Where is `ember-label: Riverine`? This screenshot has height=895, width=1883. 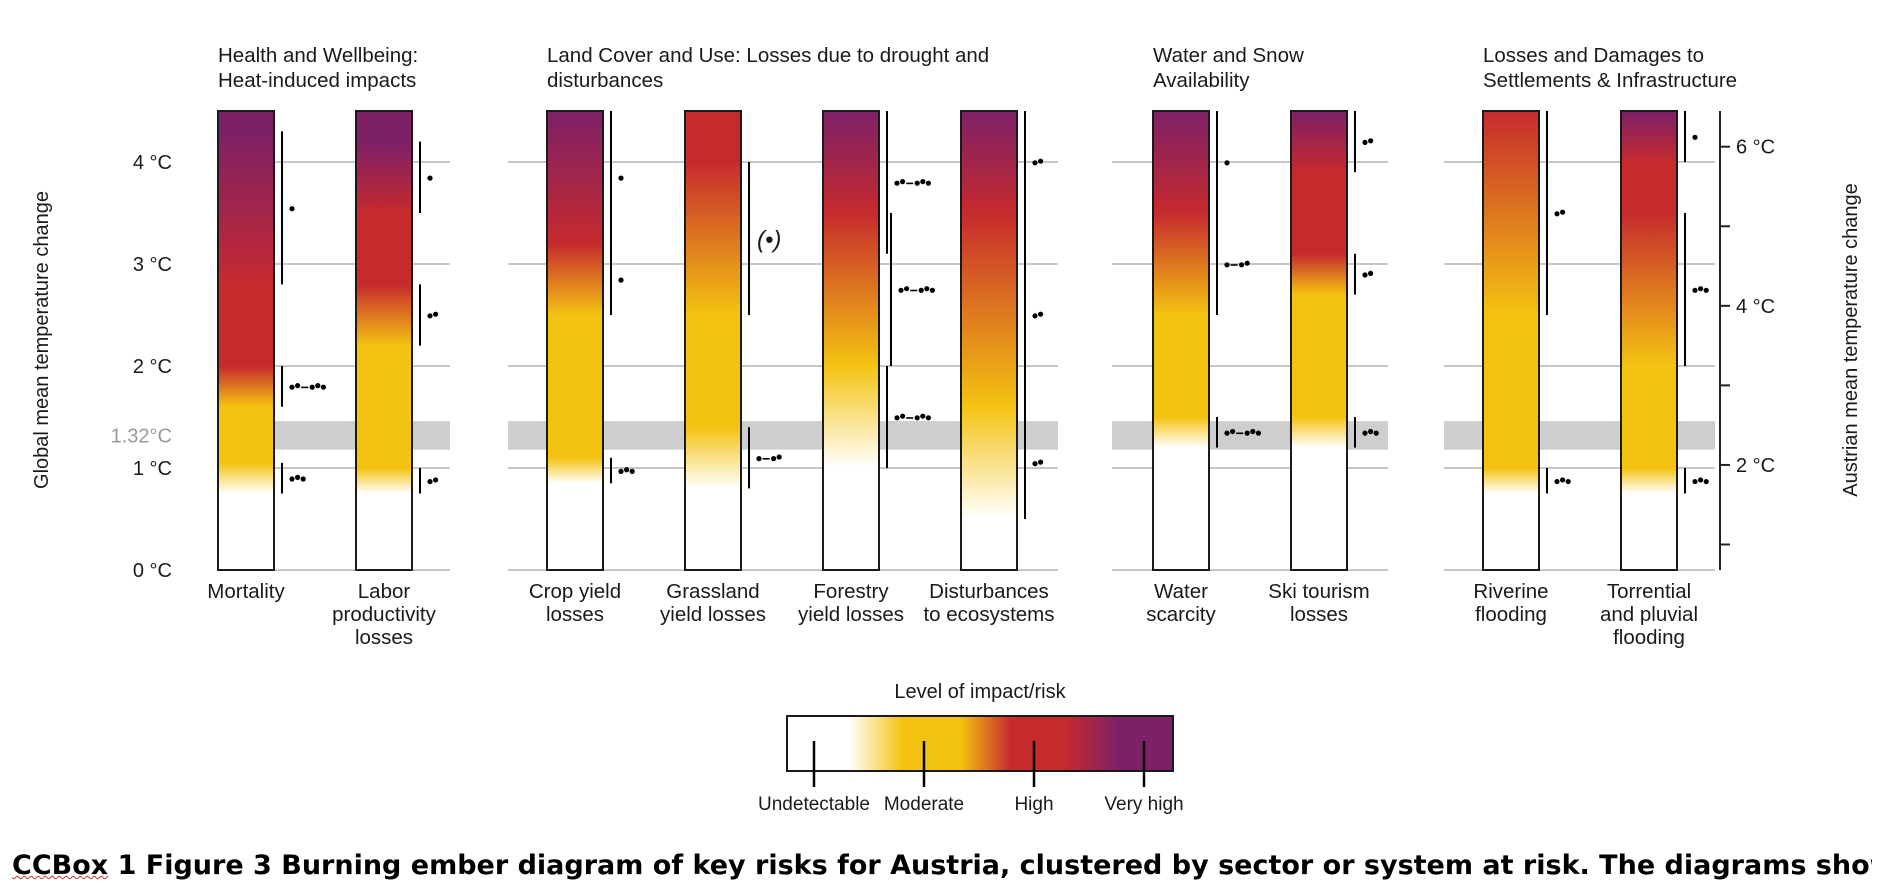
ember-label: Riverine is located at coordinates (1510, 591).